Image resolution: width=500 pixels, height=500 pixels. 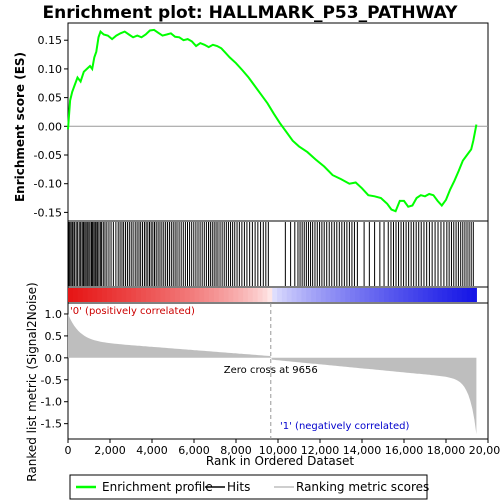 I want to click on legend-label-enrichment-profile: Enrichment profile, so click(x=157, y=487).